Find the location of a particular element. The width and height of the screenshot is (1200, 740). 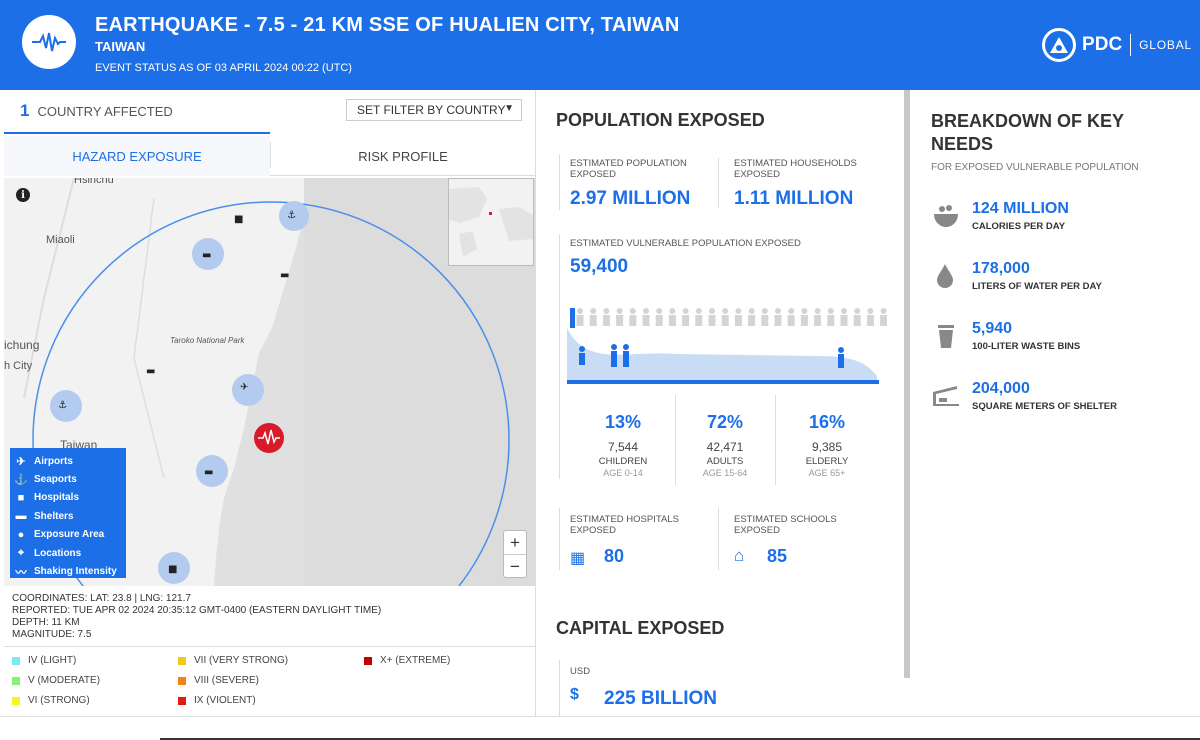

legend-exposure-area: ● Exposure Area is located at coordinates (68, 535).